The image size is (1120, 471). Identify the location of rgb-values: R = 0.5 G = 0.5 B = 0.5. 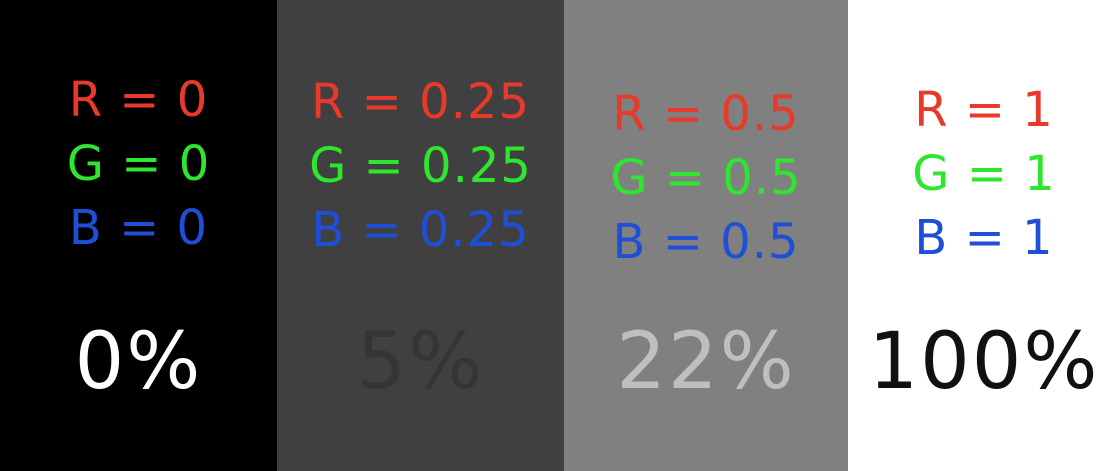
(706, 178).